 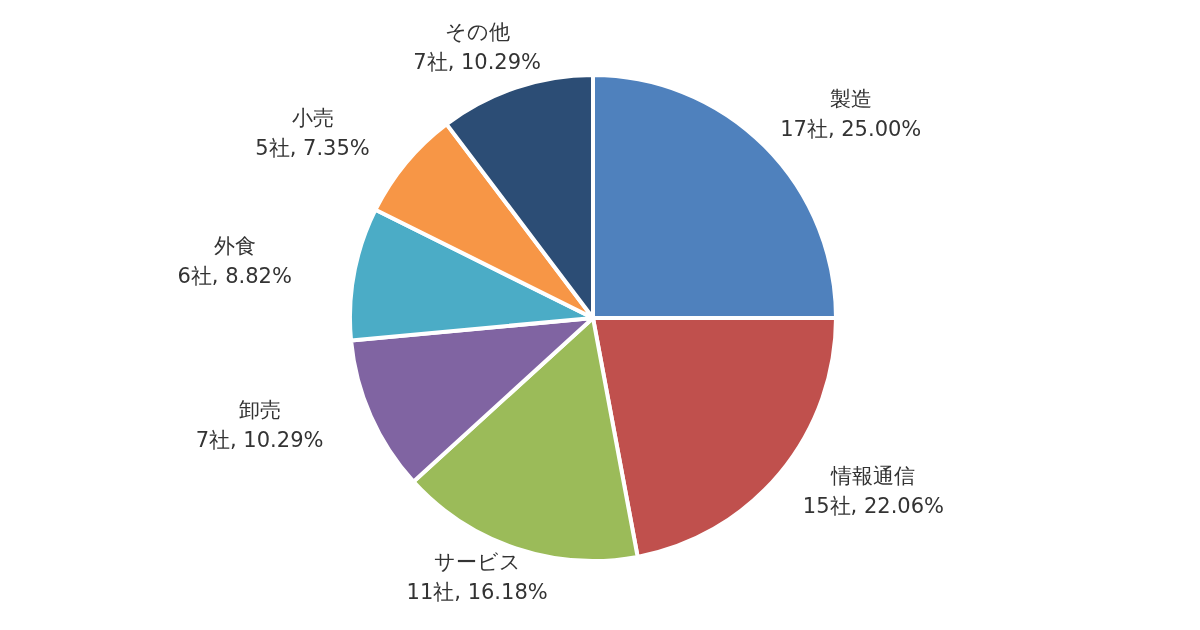 I want to click on data-label: 11社, 16.18%, so click(x=477, y=591).